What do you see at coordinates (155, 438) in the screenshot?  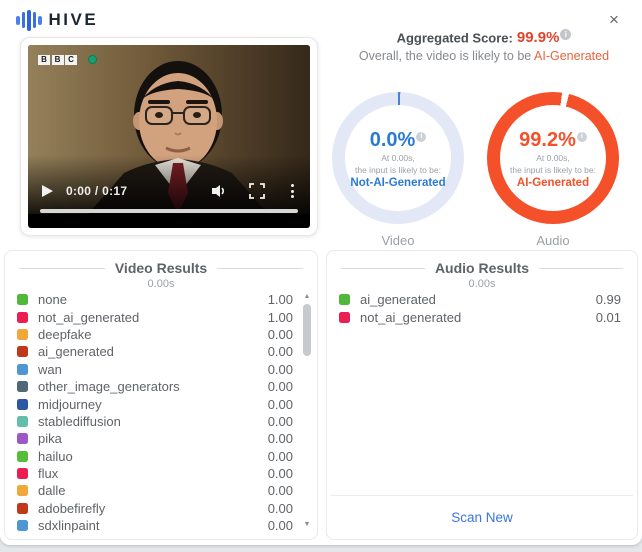 I see `result-row: pika 0.00` at bounding box center [155, 438].